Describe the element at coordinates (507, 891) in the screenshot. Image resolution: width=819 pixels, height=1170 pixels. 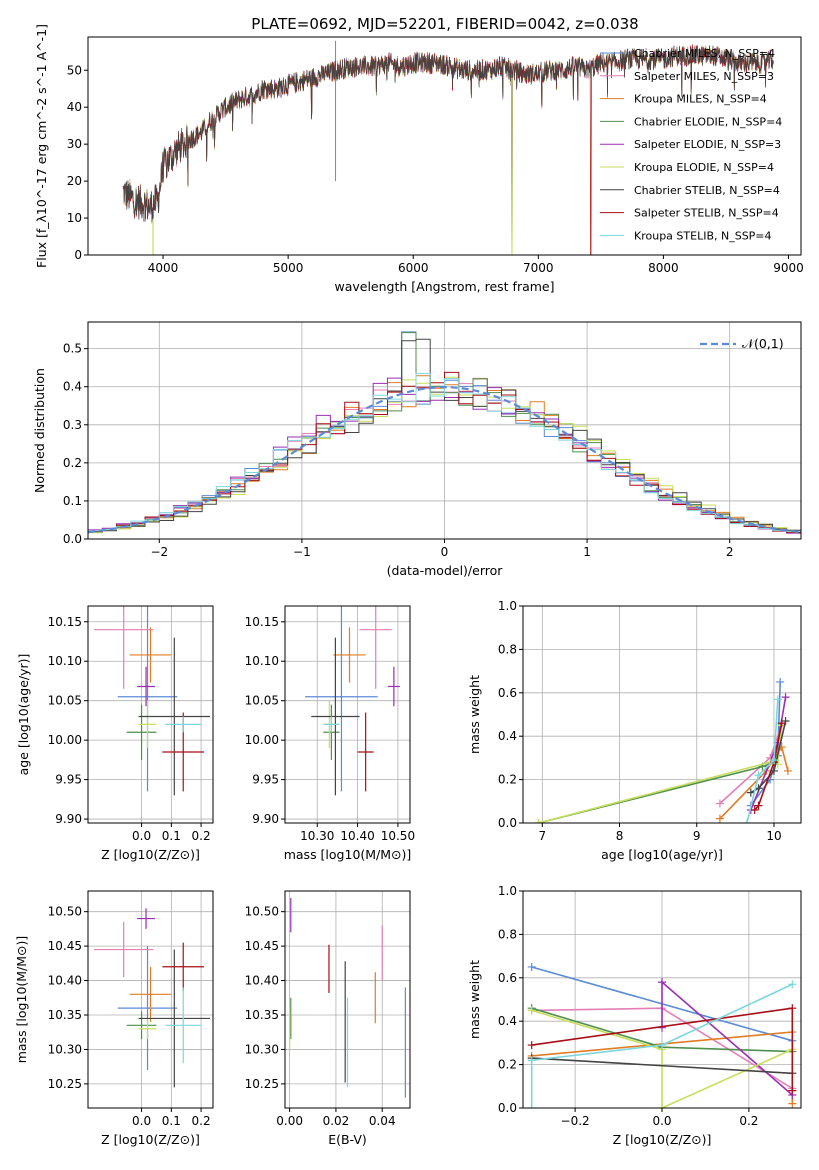
I see `y-tick-label: 1.0` at that location.